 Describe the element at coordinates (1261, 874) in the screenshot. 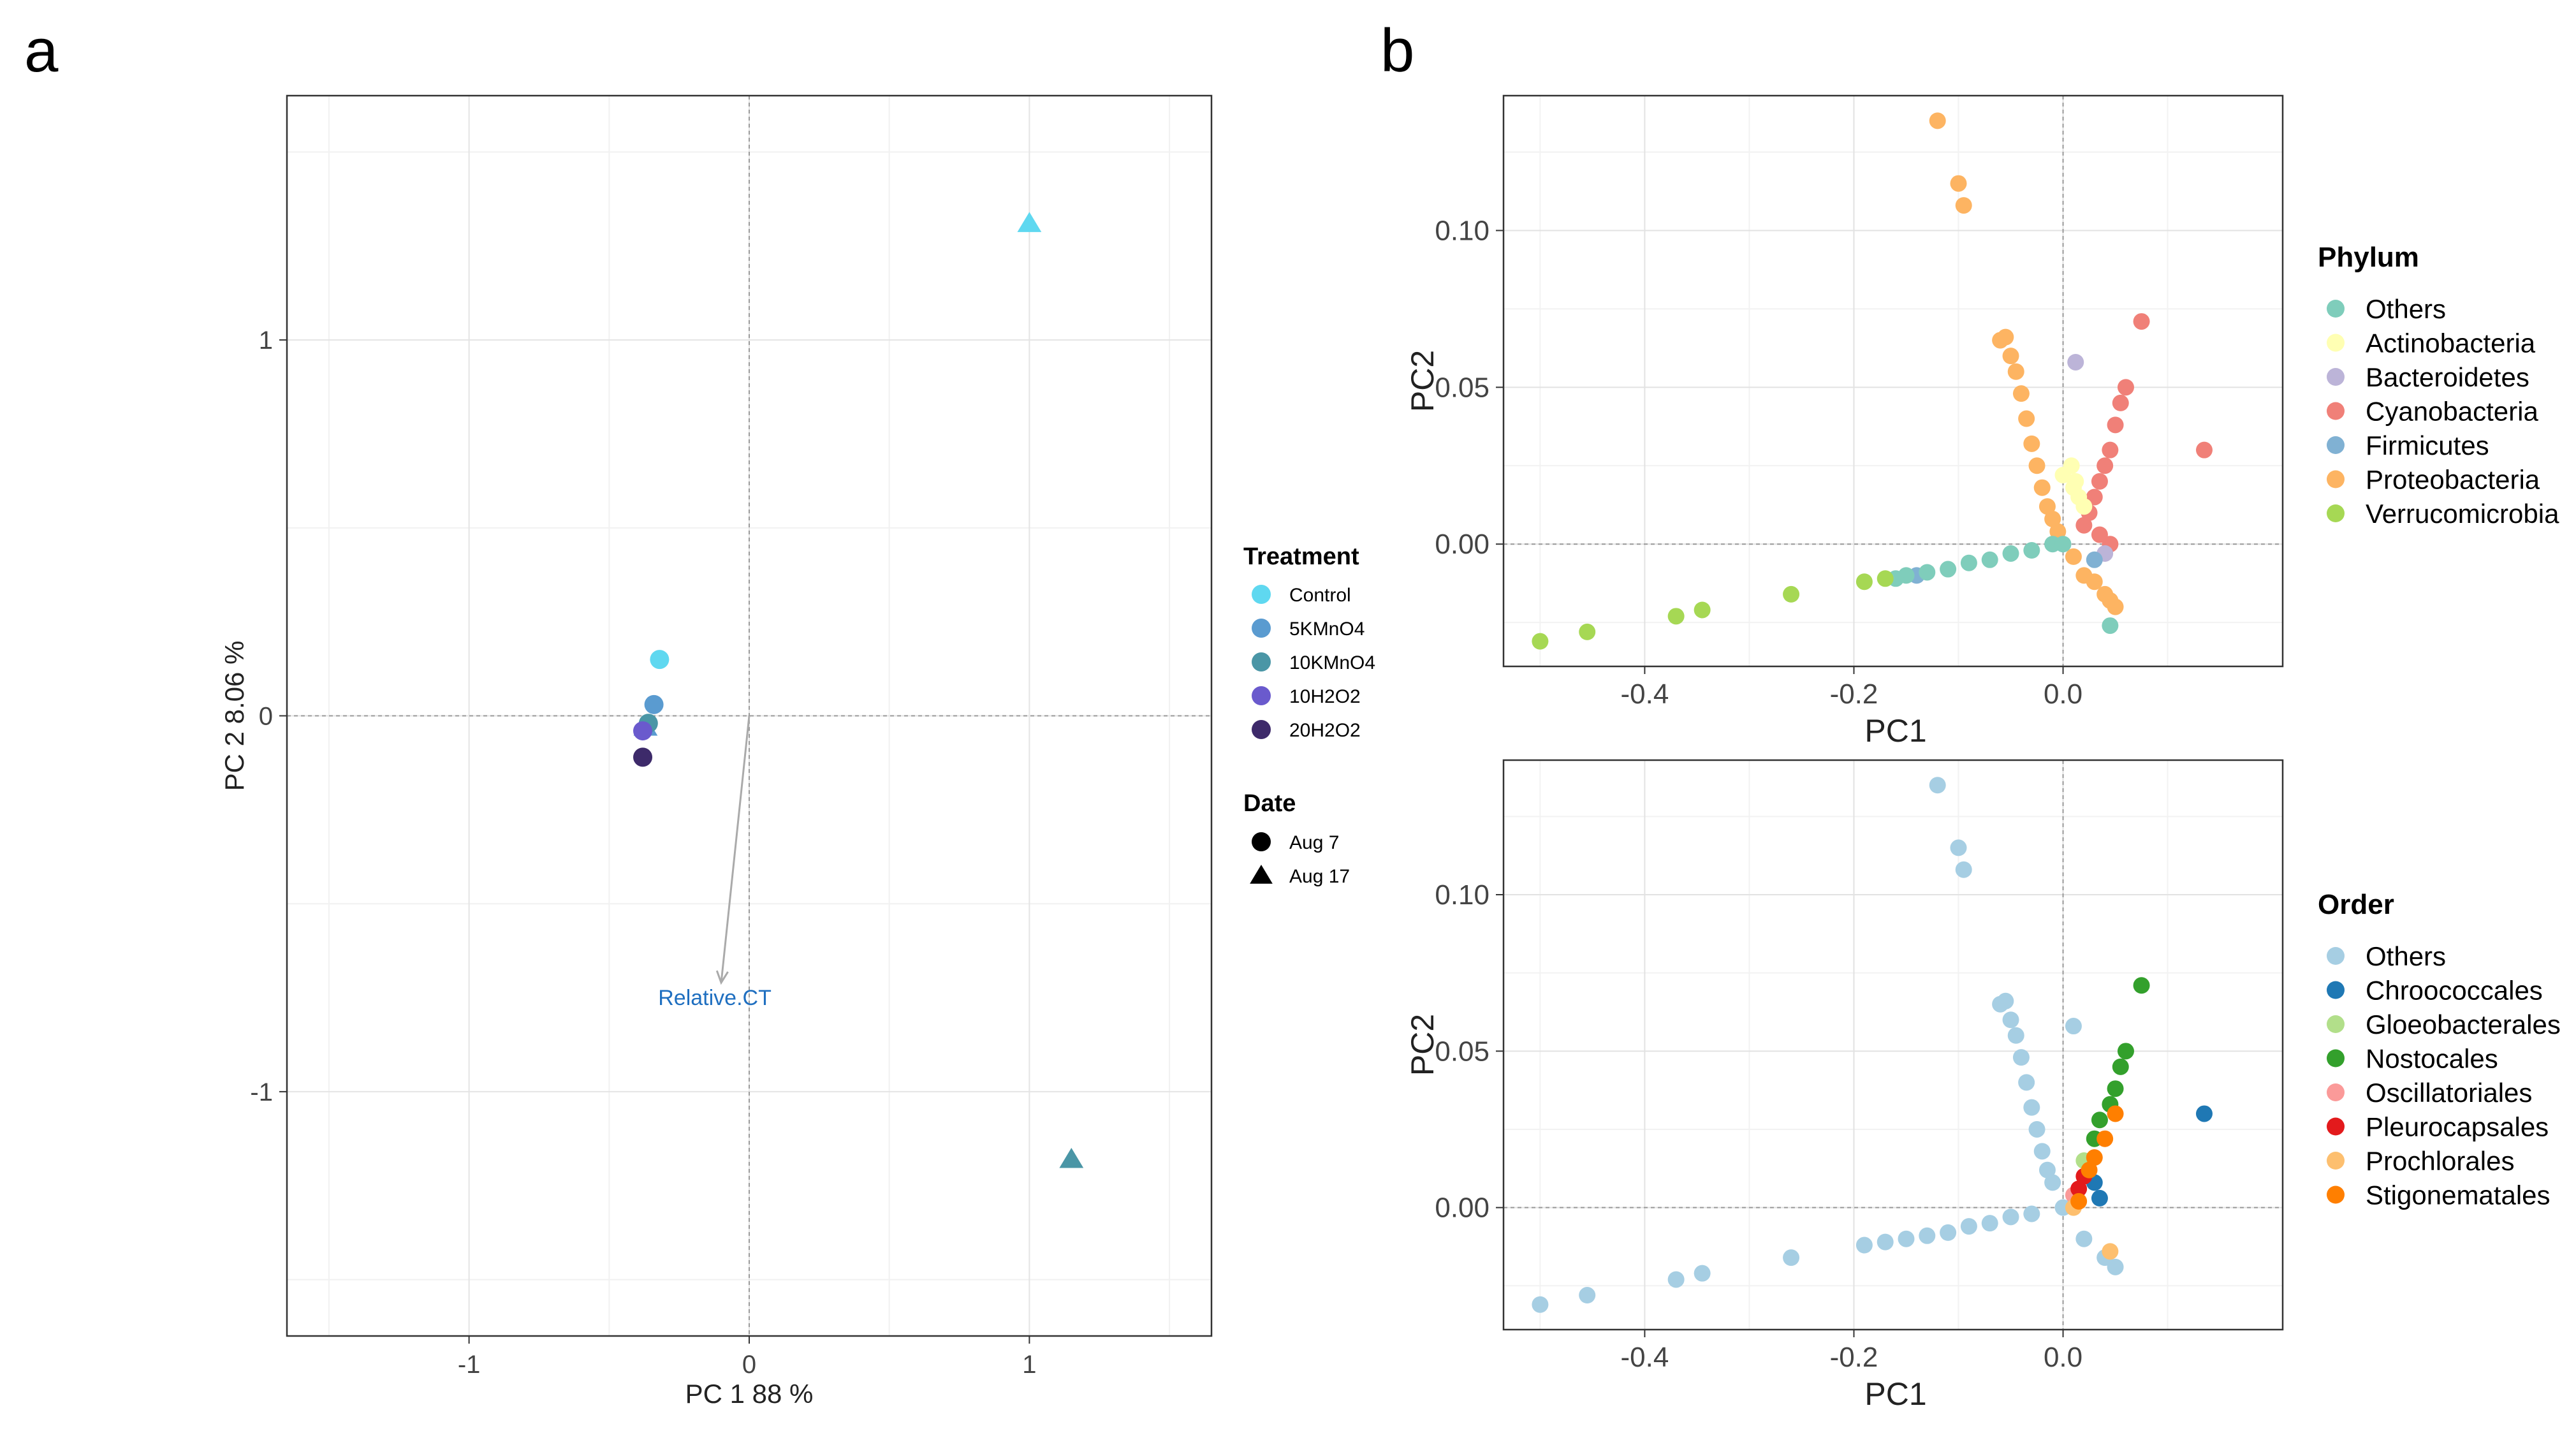

I see `legend-key-triangle` at that location.